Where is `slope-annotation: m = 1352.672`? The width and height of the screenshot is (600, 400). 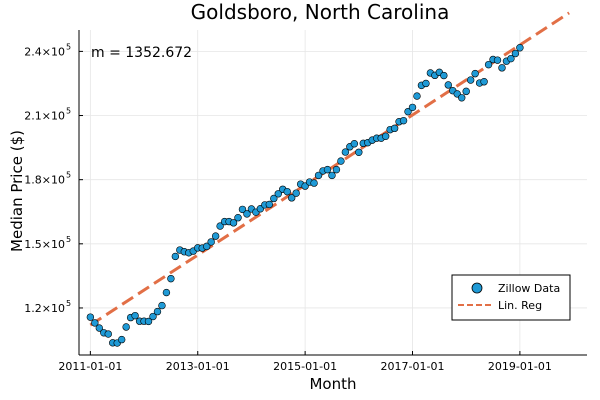
slope-annotation: m = 1352.672 is located at coordinates (141, 53).